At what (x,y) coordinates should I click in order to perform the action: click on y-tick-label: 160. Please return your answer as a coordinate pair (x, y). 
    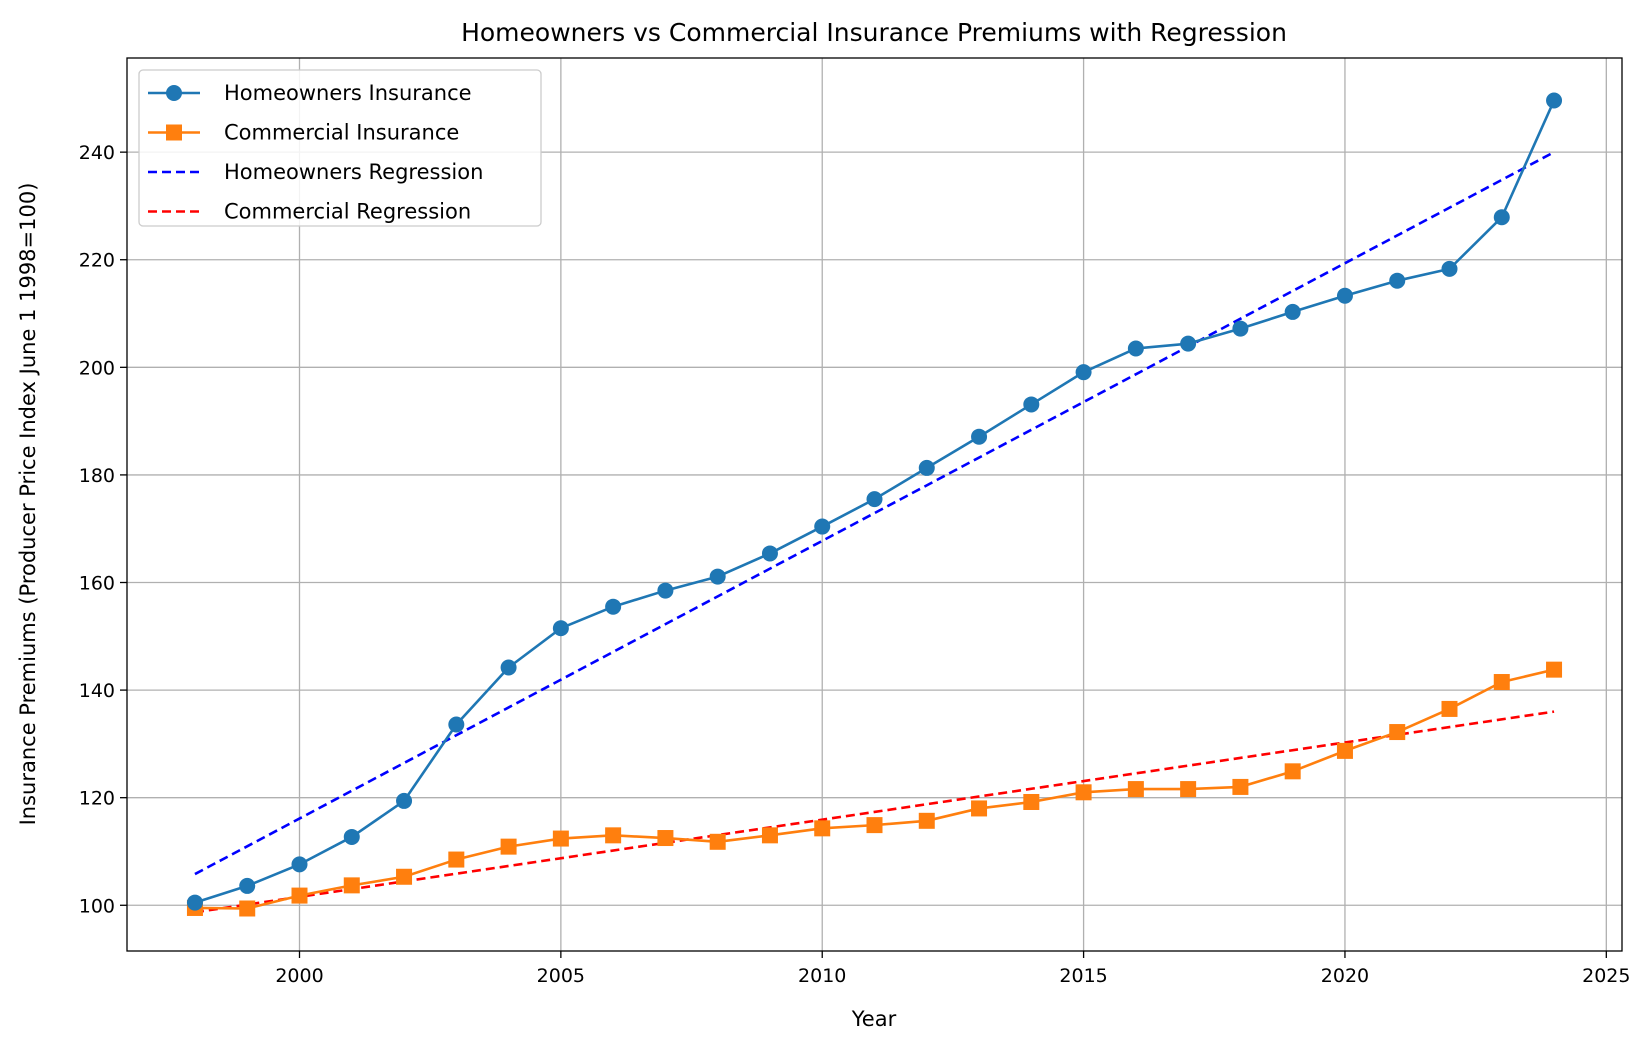
    Looking at the image, I should click on (97, 584).